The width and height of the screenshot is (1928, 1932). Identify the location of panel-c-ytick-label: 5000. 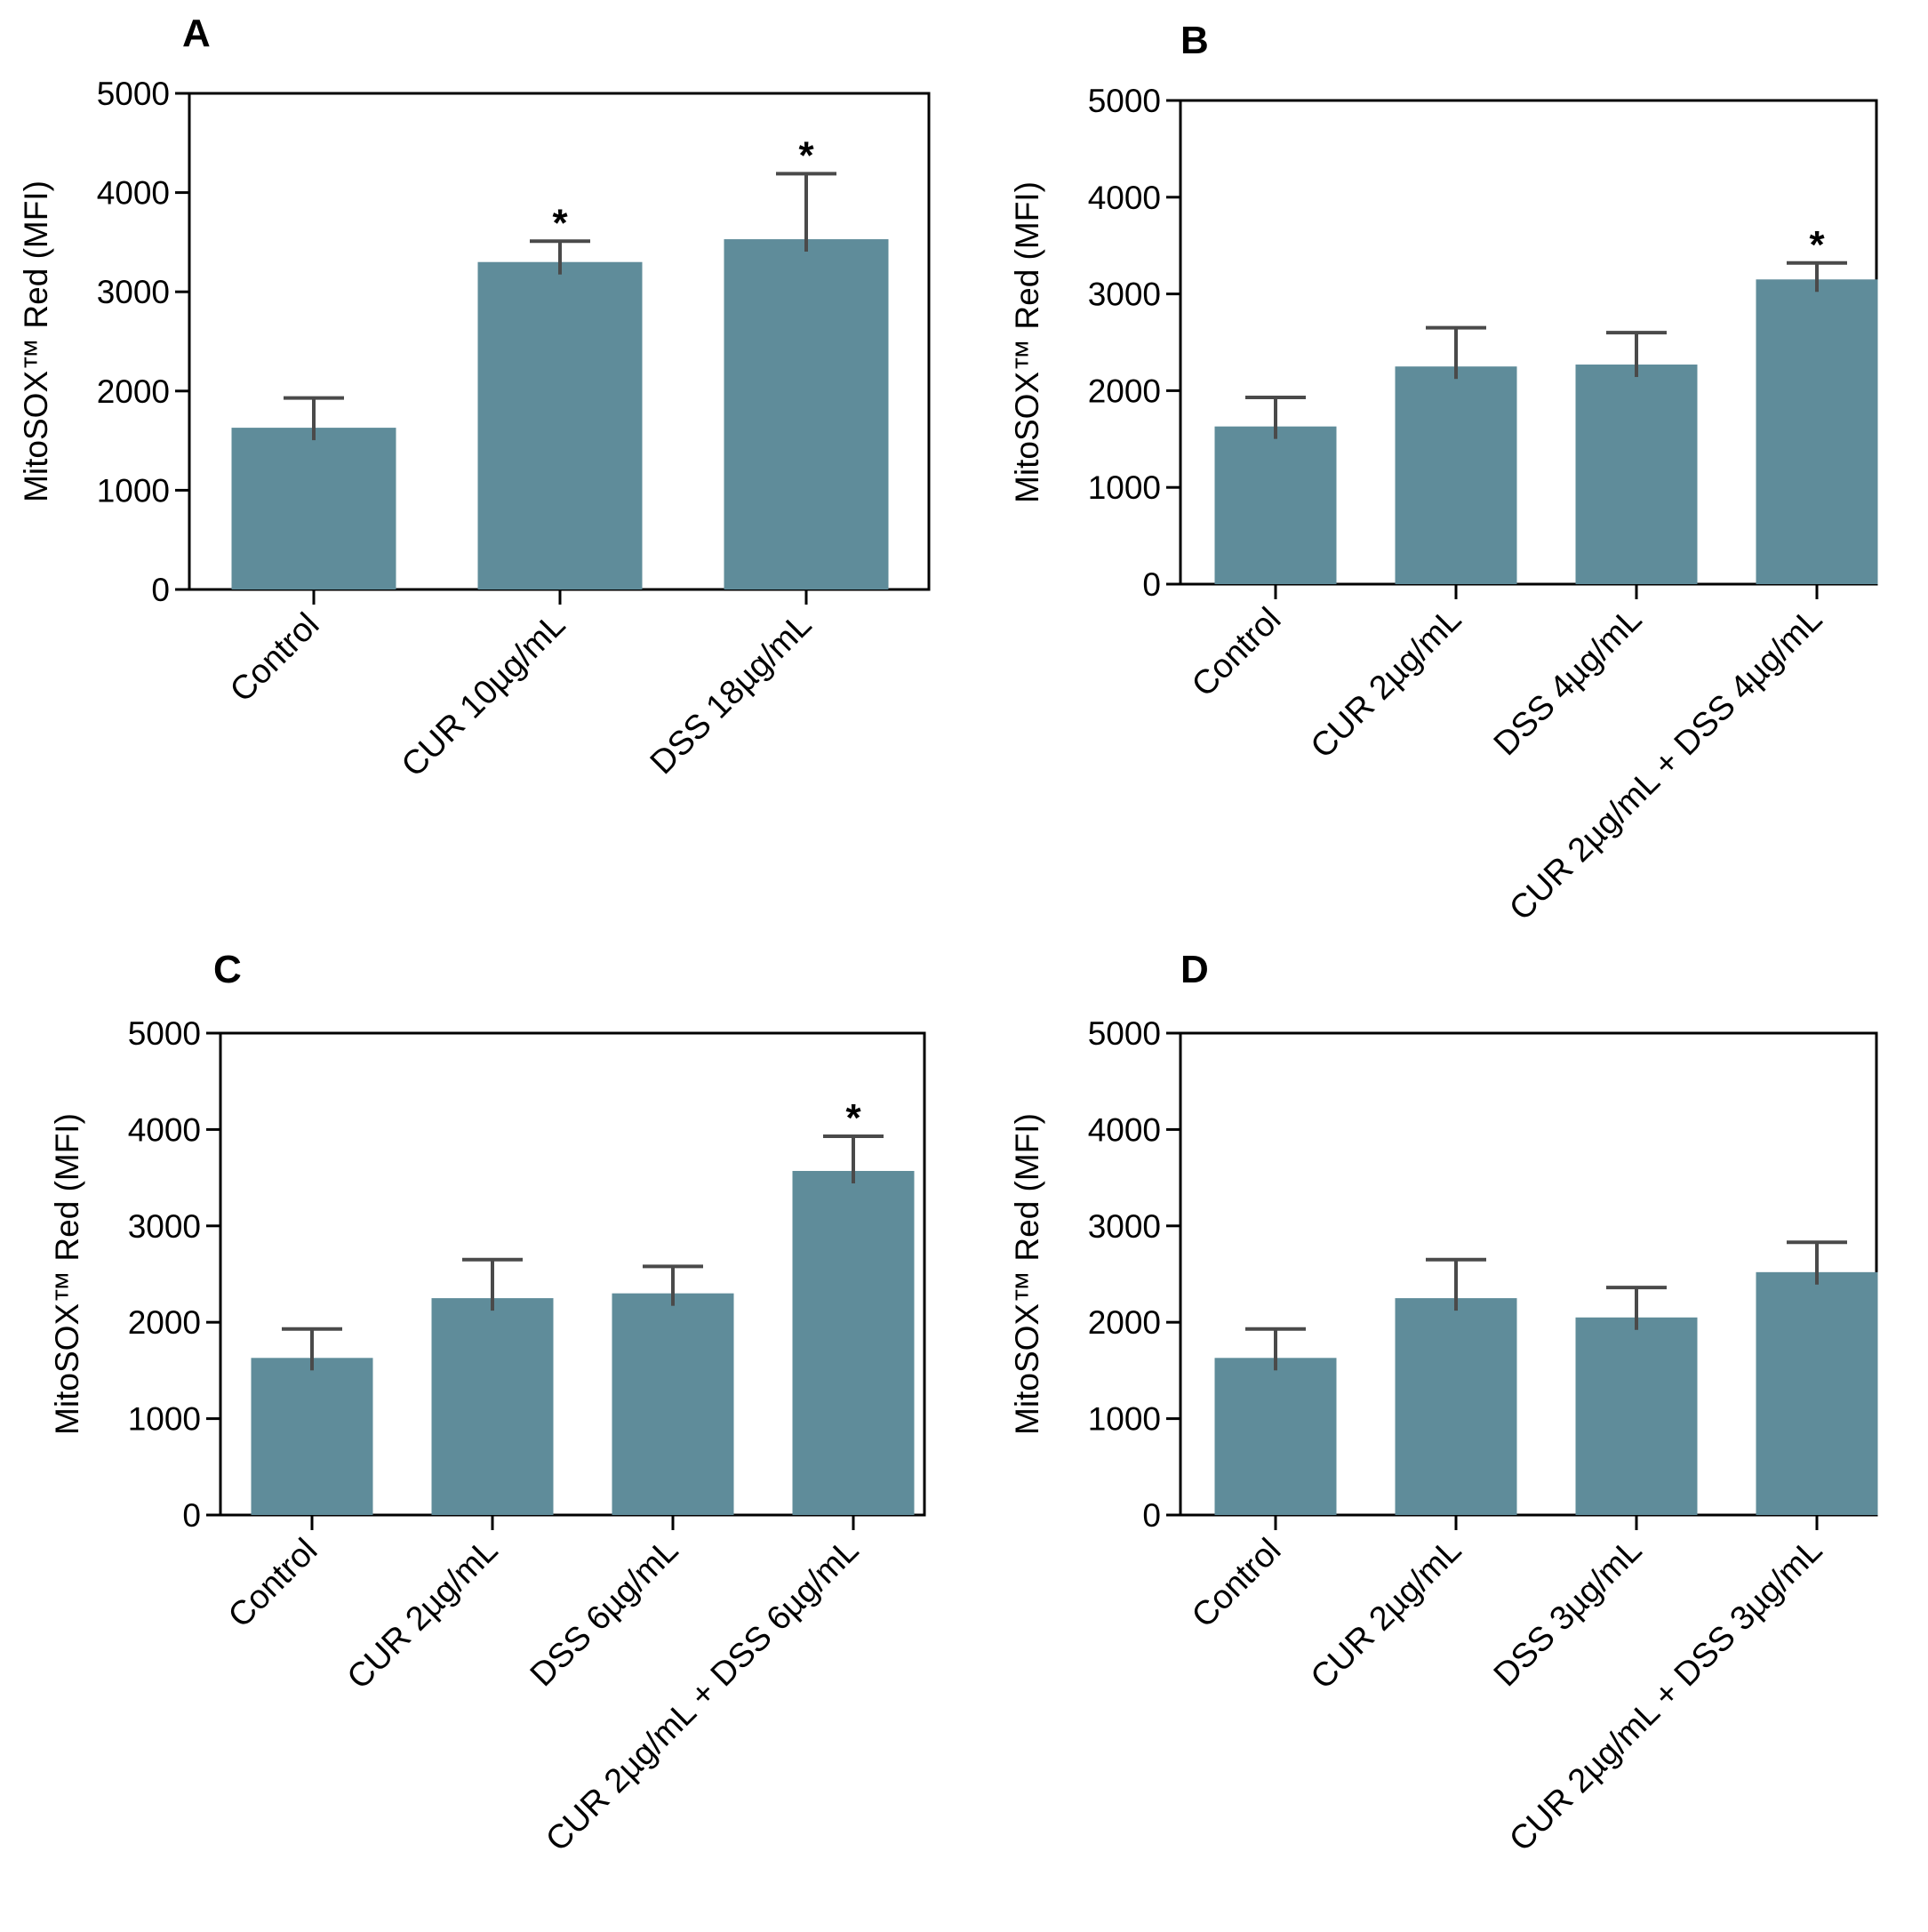
(164, 1033).